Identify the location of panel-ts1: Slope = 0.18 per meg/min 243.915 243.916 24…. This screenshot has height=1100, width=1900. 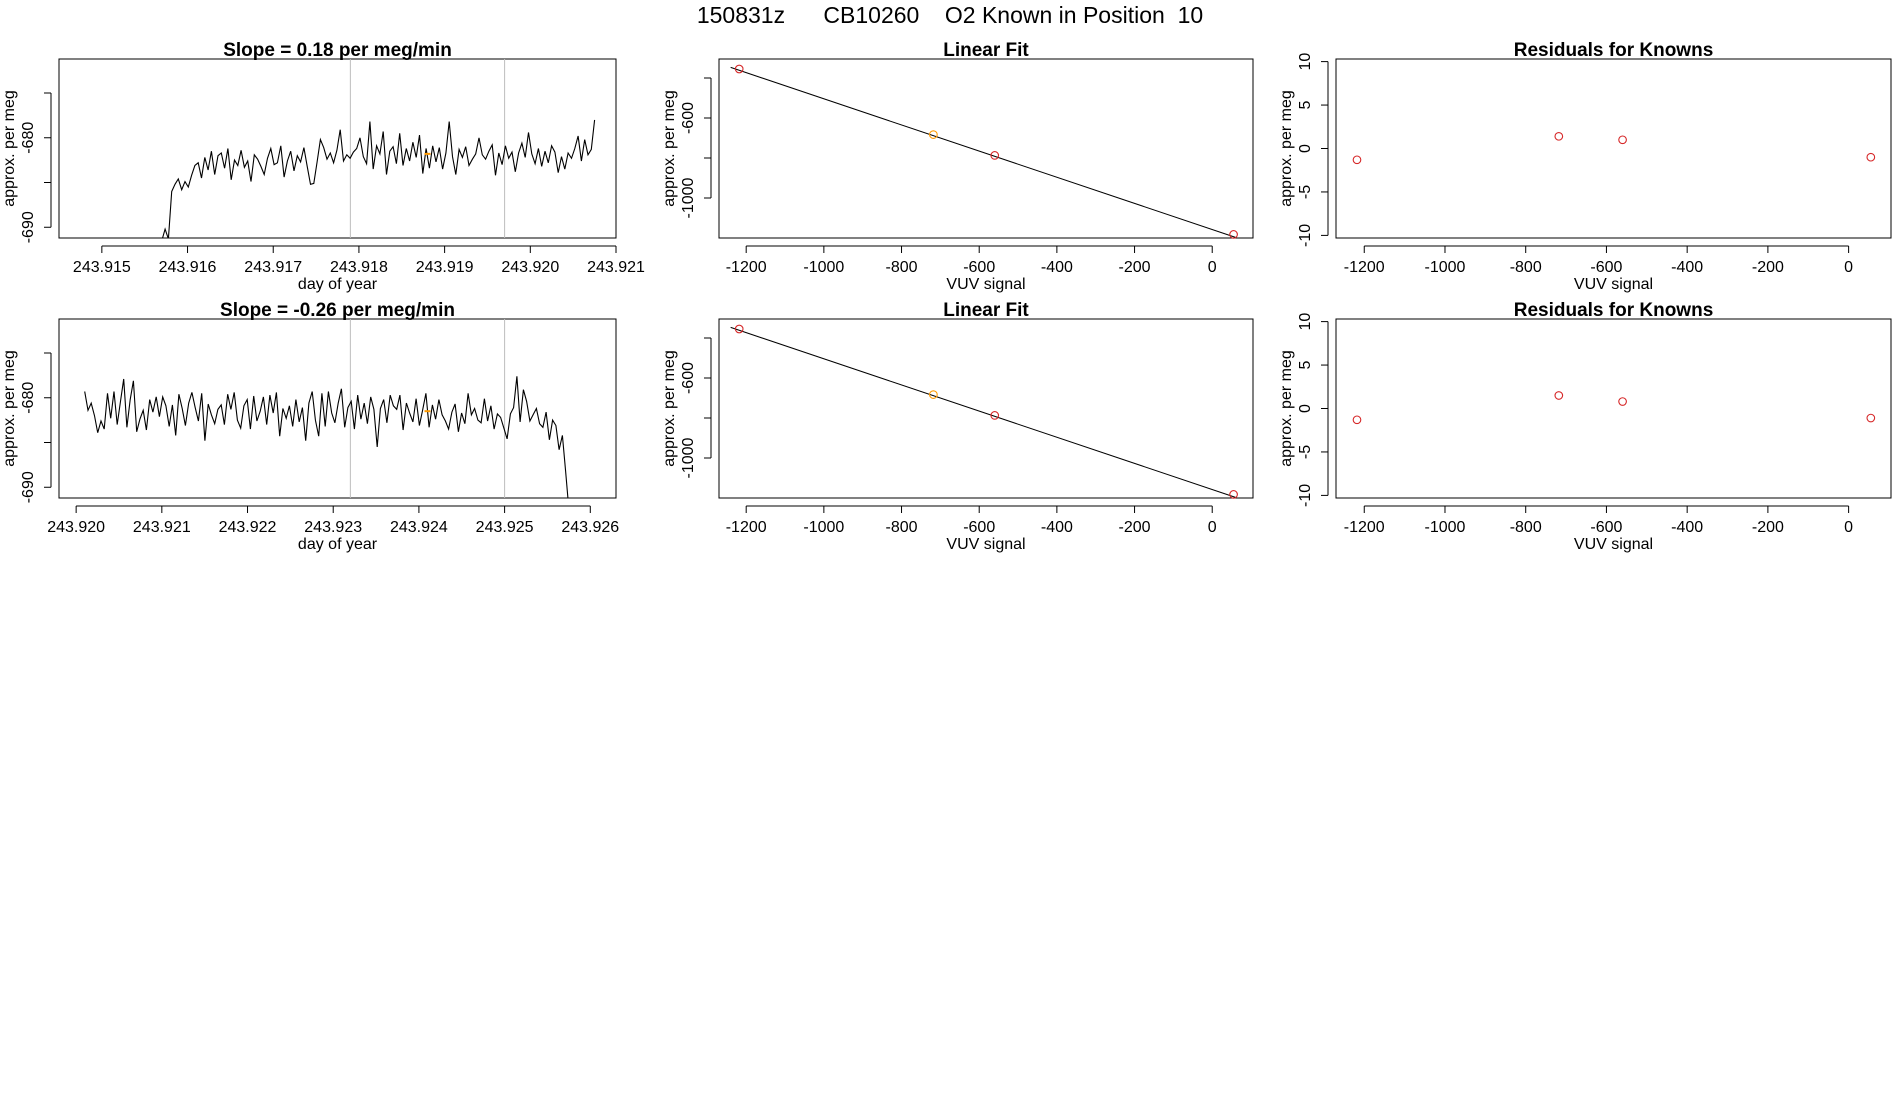
(323, 166).